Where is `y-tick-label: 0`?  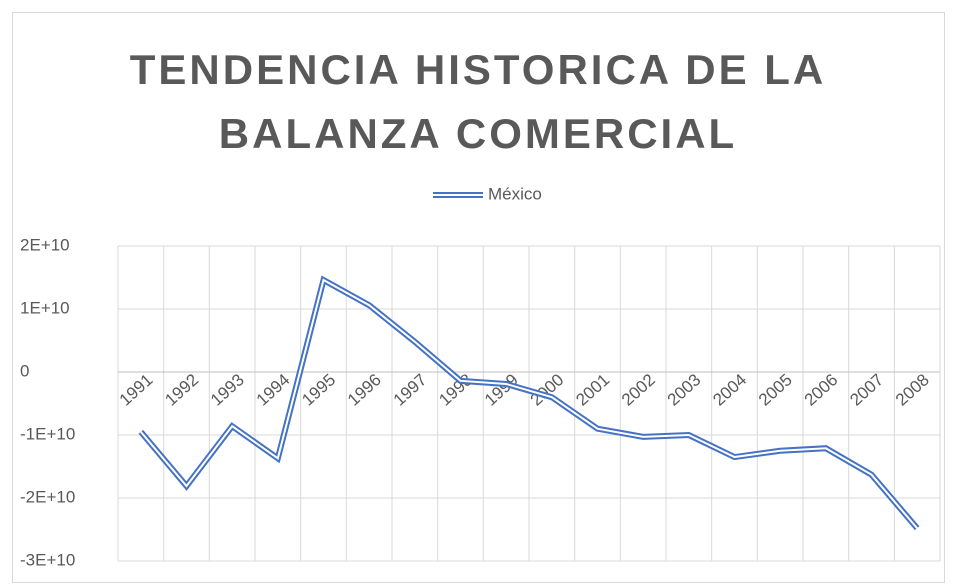
y-tick-label: 0 is located at coordinates (24, 370).